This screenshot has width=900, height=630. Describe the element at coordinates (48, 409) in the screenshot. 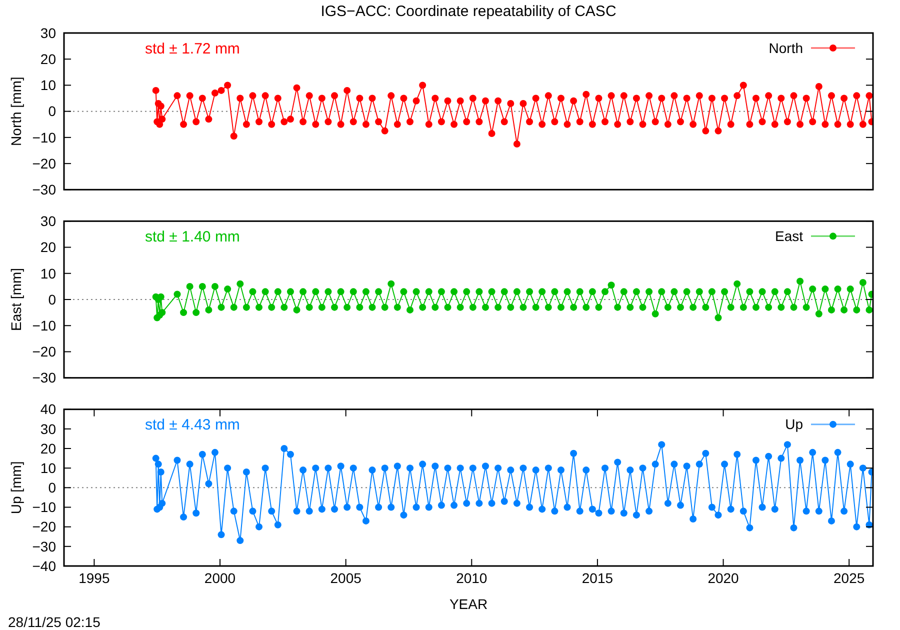

I see `y-tick-label: 40` at that location.